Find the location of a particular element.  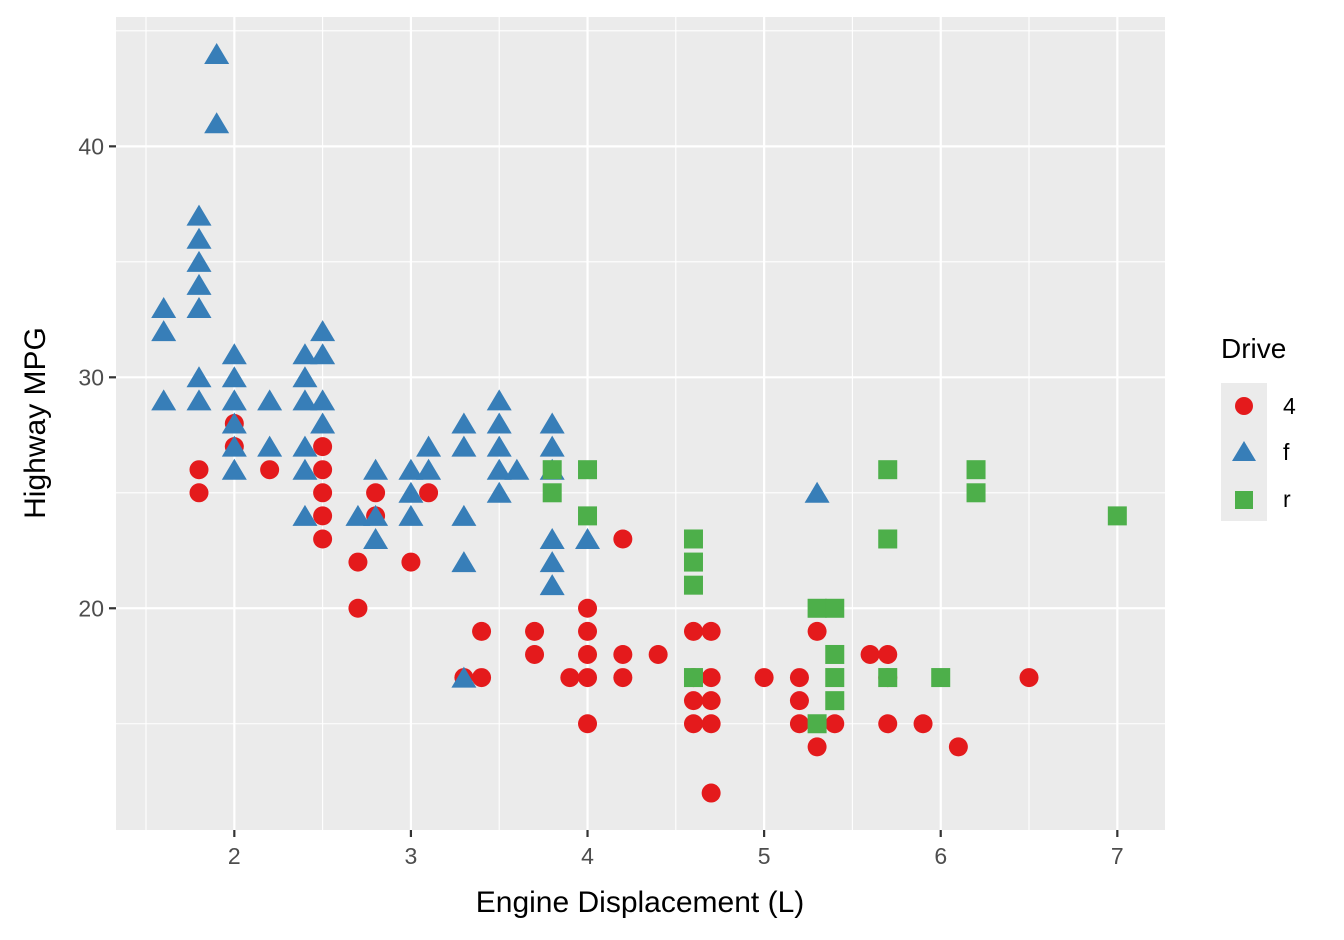

x-tick-label: 5 is located at coordinates (764, 856).